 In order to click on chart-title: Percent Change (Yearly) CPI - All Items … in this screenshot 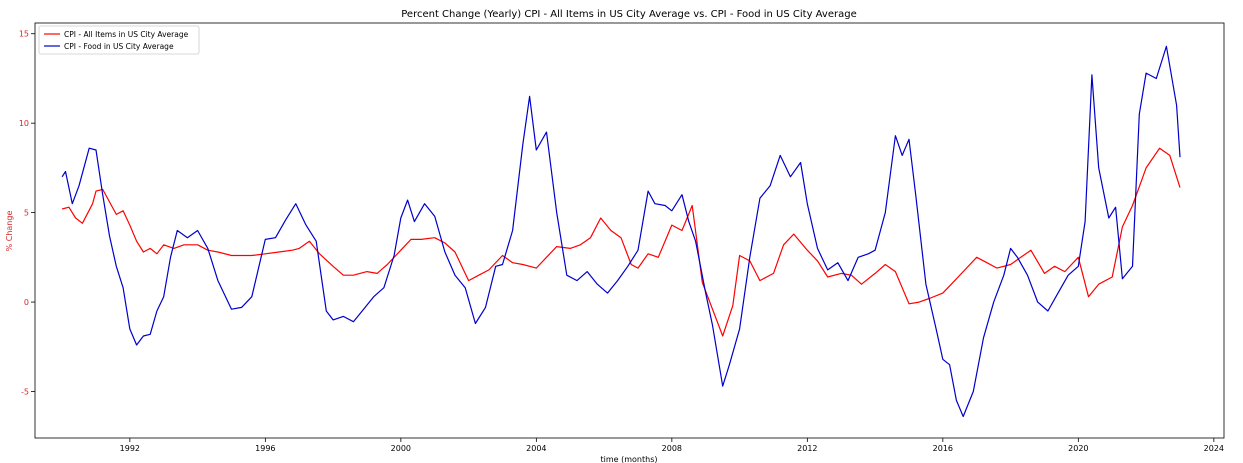, I will do `click(629, 14)`.